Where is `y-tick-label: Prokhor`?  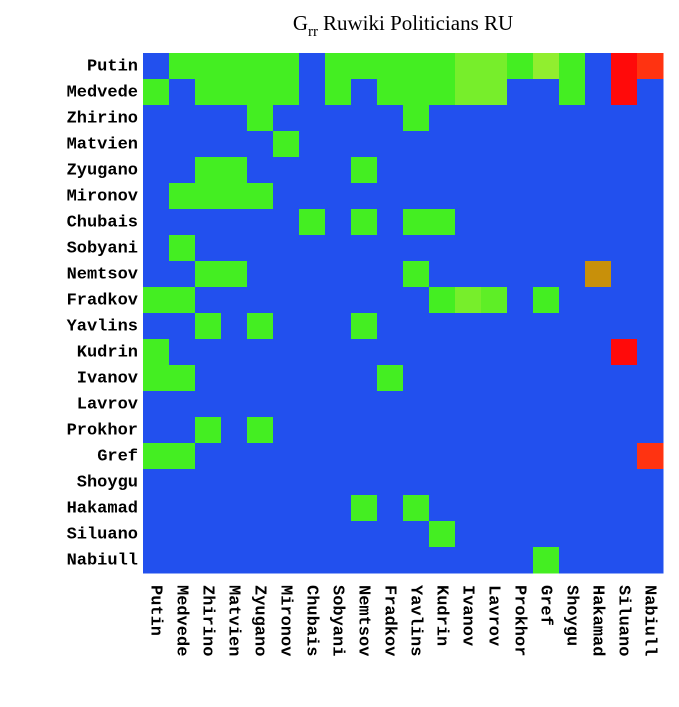
y-tick-label: Prokhor is located at coordinates (102, 430).